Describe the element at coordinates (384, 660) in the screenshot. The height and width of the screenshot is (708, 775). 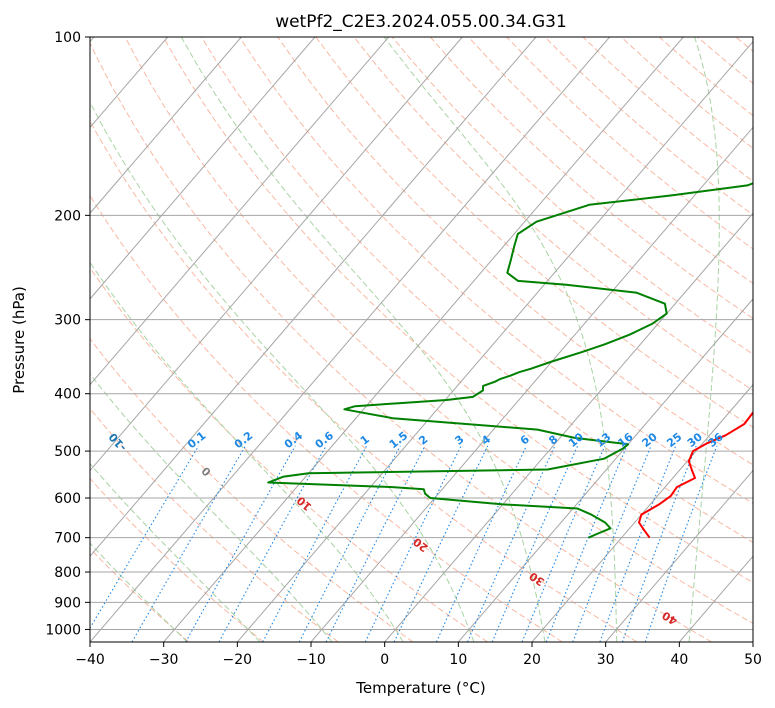
I see `x-tick-label: 0` at that location.